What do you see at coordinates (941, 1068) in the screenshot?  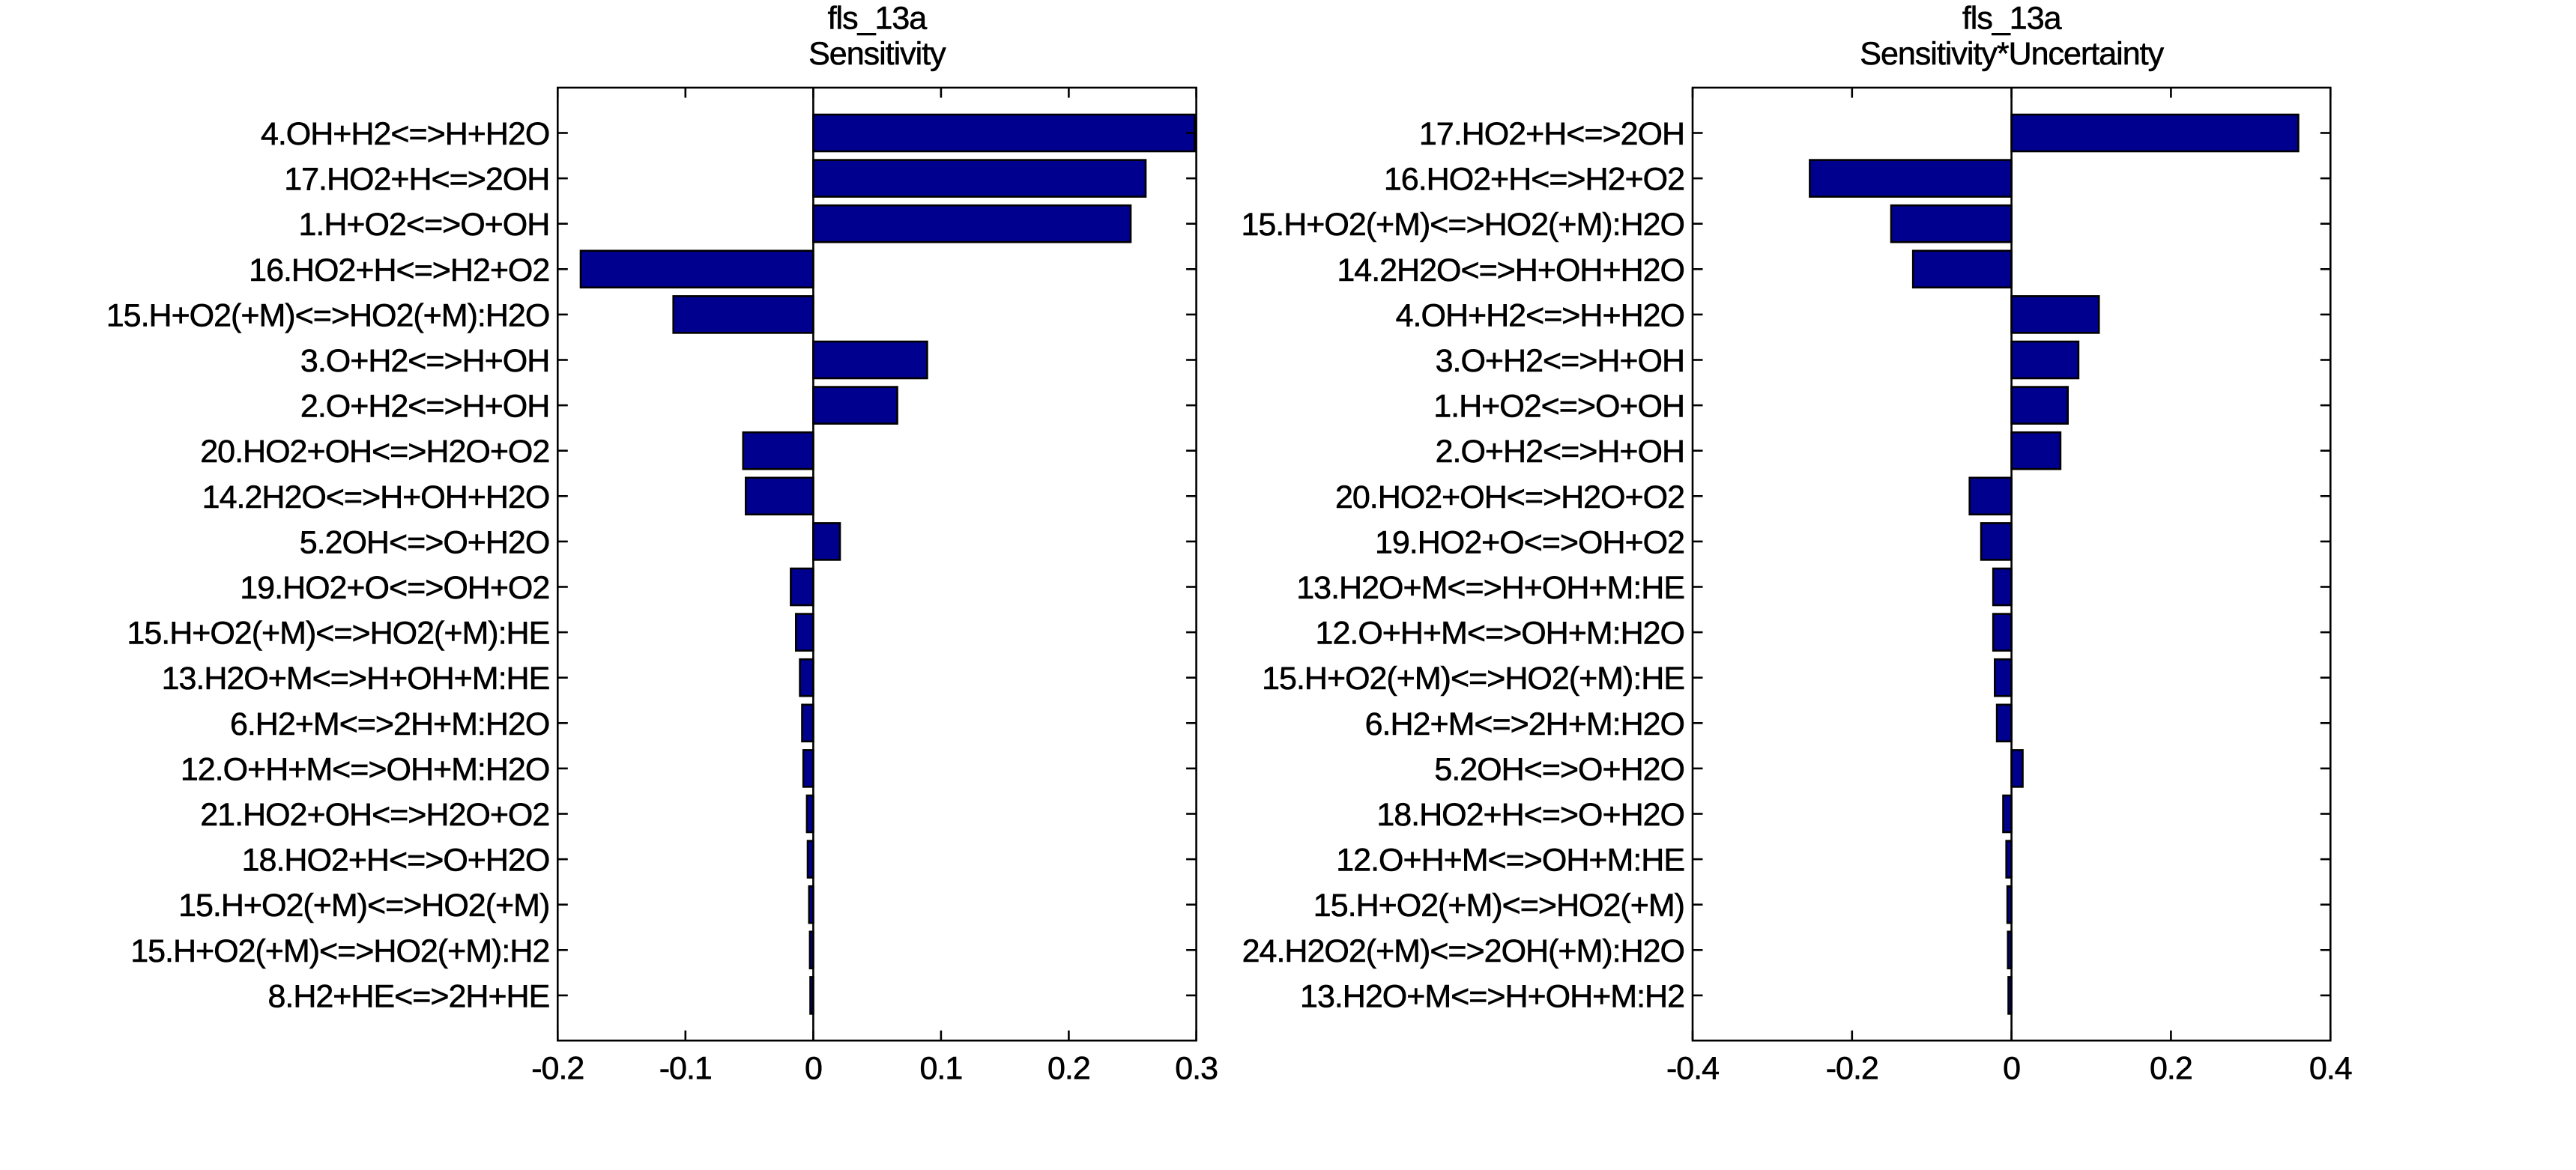 I see `svg-text: 0.1` at bounding box center [941, 1068].